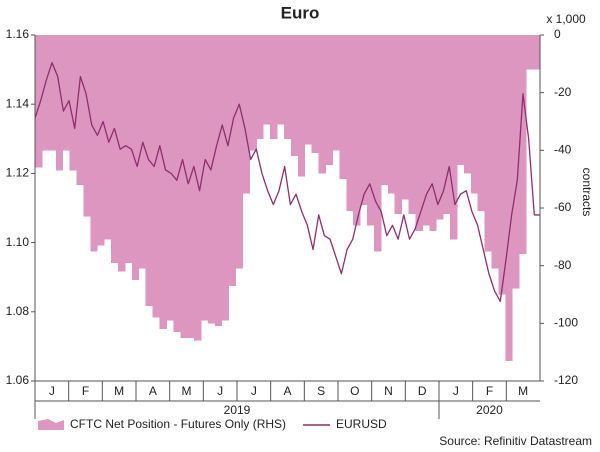  I want to click on y2-tick-label: -100, so click(566, 323).